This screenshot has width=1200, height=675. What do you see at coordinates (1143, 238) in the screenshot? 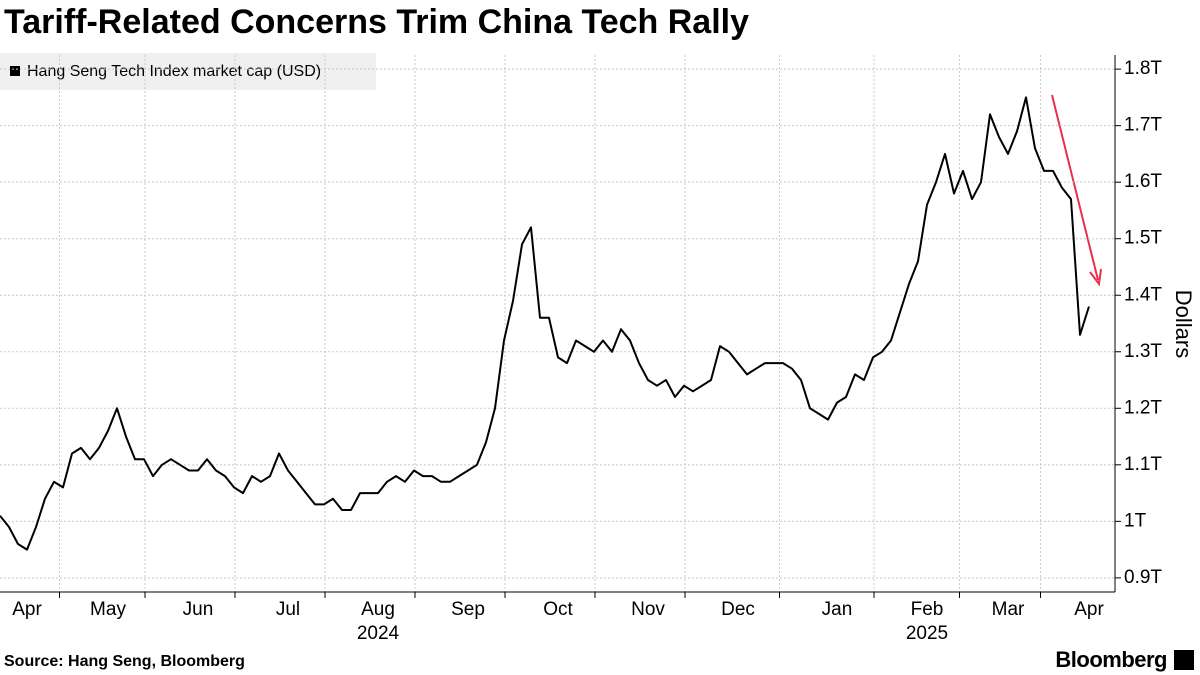
I see `y-tick-label: 1.5T` at bounding box center [1143, 238].